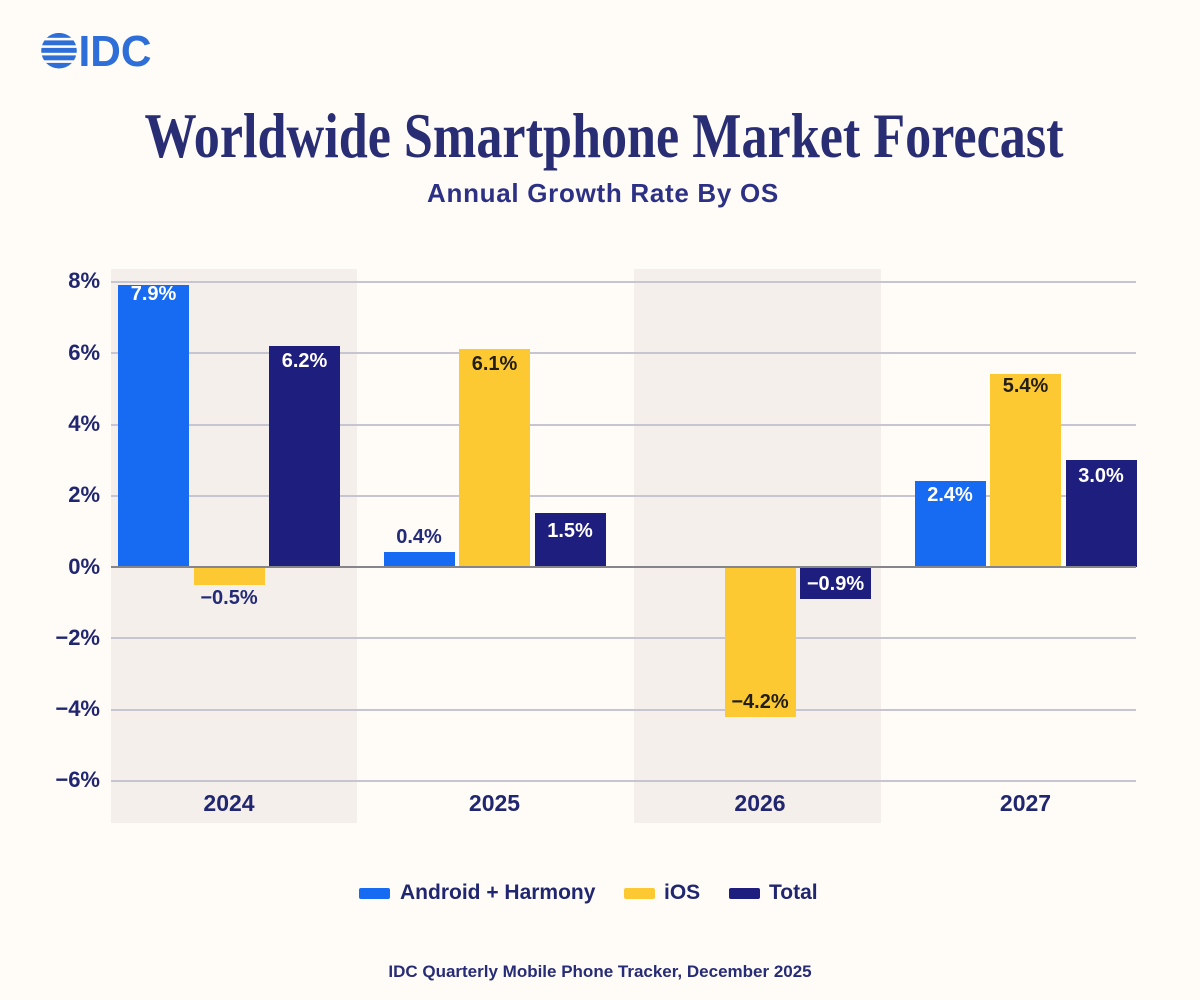 This screenshot has width=1200, height=1000. I want to click on svg-text: IDC, so click(115, 53).